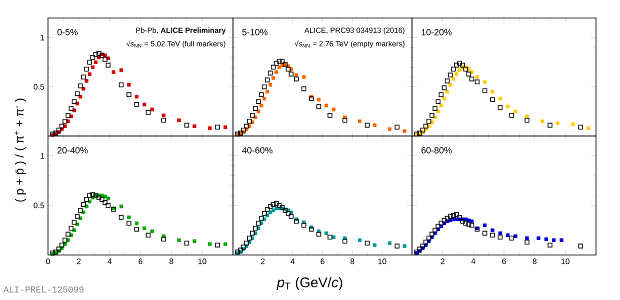 The width and height of the screenshot is (620, 300). What do you see at coordinates (43, 289) in the screenshot?
I see `text: ALI-PREL-125099` at bounding box center [43, 289].